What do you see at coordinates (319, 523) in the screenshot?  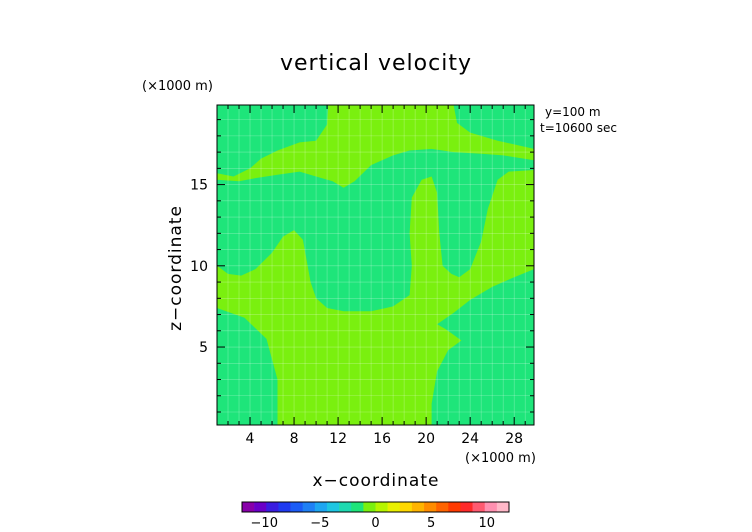 I see `colorbar-tick-label: −5` at bounding box center [319, 523].